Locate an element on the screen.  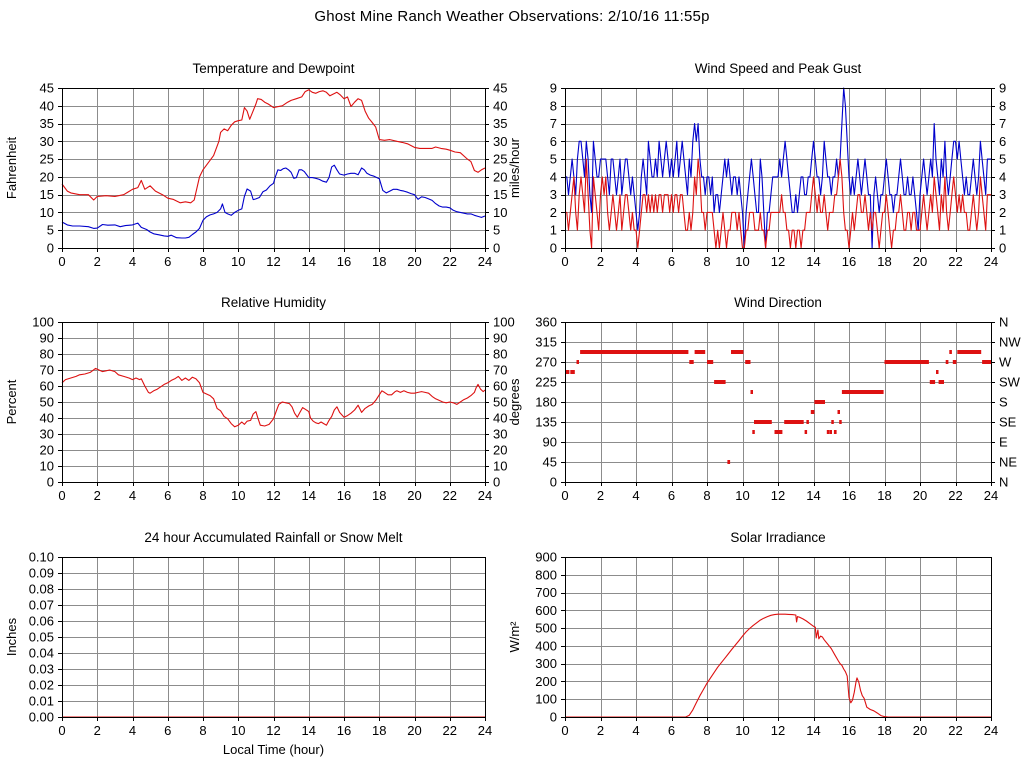
y-tick-label: 180 is located at coordinates (546, 402).